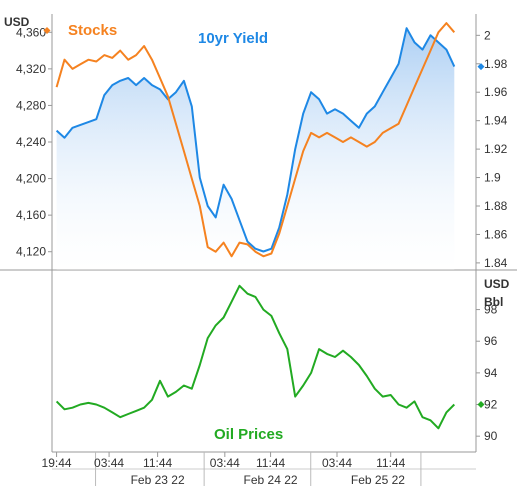 This screenshot has height=488, width=517. I want to click on yield-tick-label: 1.9, so click(492, 178).